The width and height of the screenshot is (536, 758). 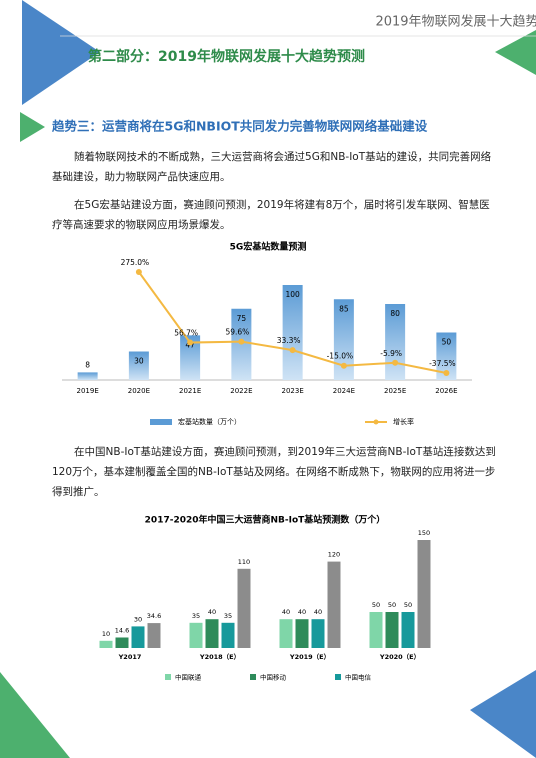 What do you see at coordinates (395, 391) in the screenshot?
I see `x-tick-label: 2025E` at bounding box center [395, 391].